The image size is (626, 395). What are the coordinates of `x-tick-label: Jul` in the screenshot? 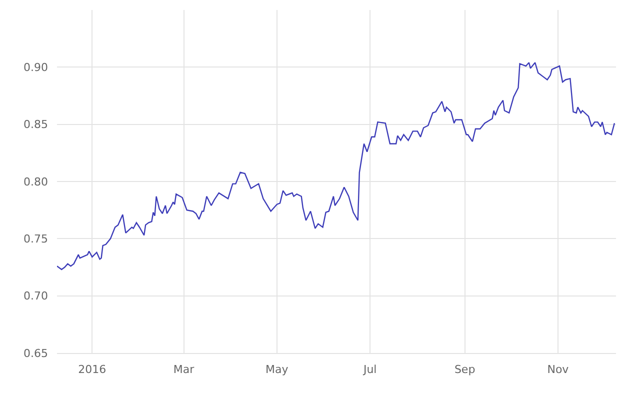 It's located at (369, 369).